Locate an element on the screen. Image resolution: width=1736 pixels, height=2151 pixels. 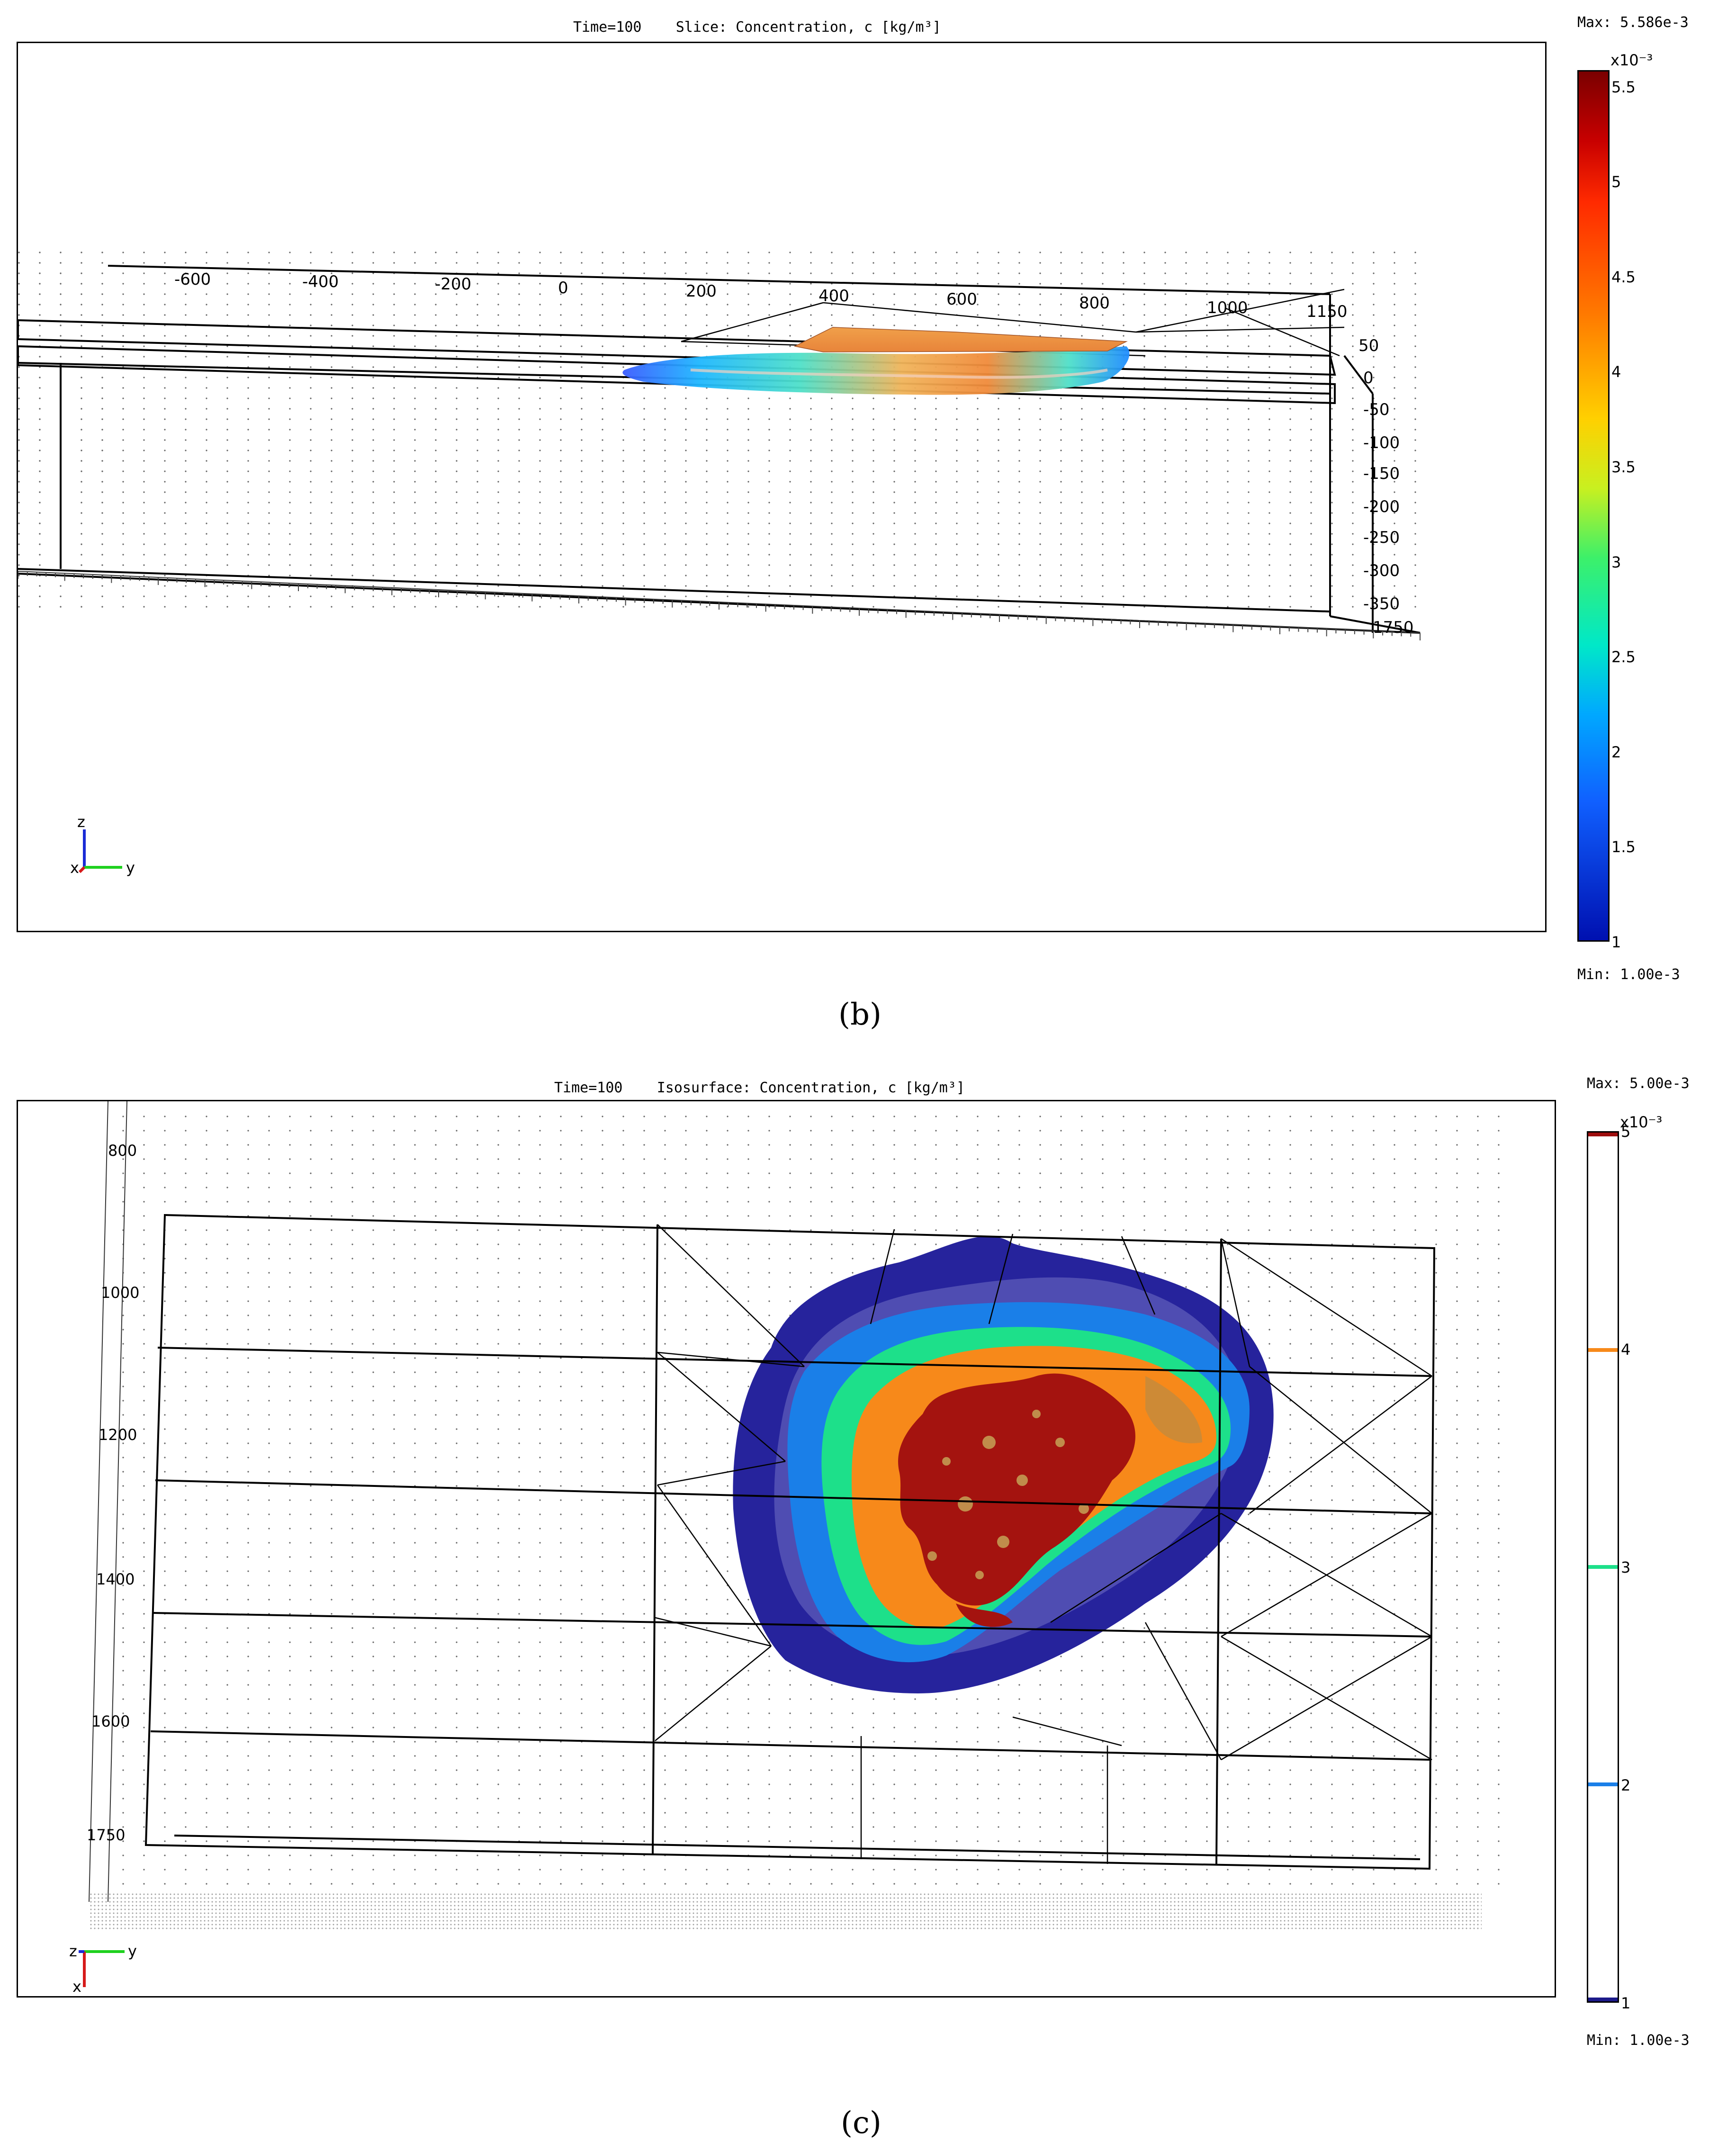
mesh-triangles is located at coordinates (1043, 1544).